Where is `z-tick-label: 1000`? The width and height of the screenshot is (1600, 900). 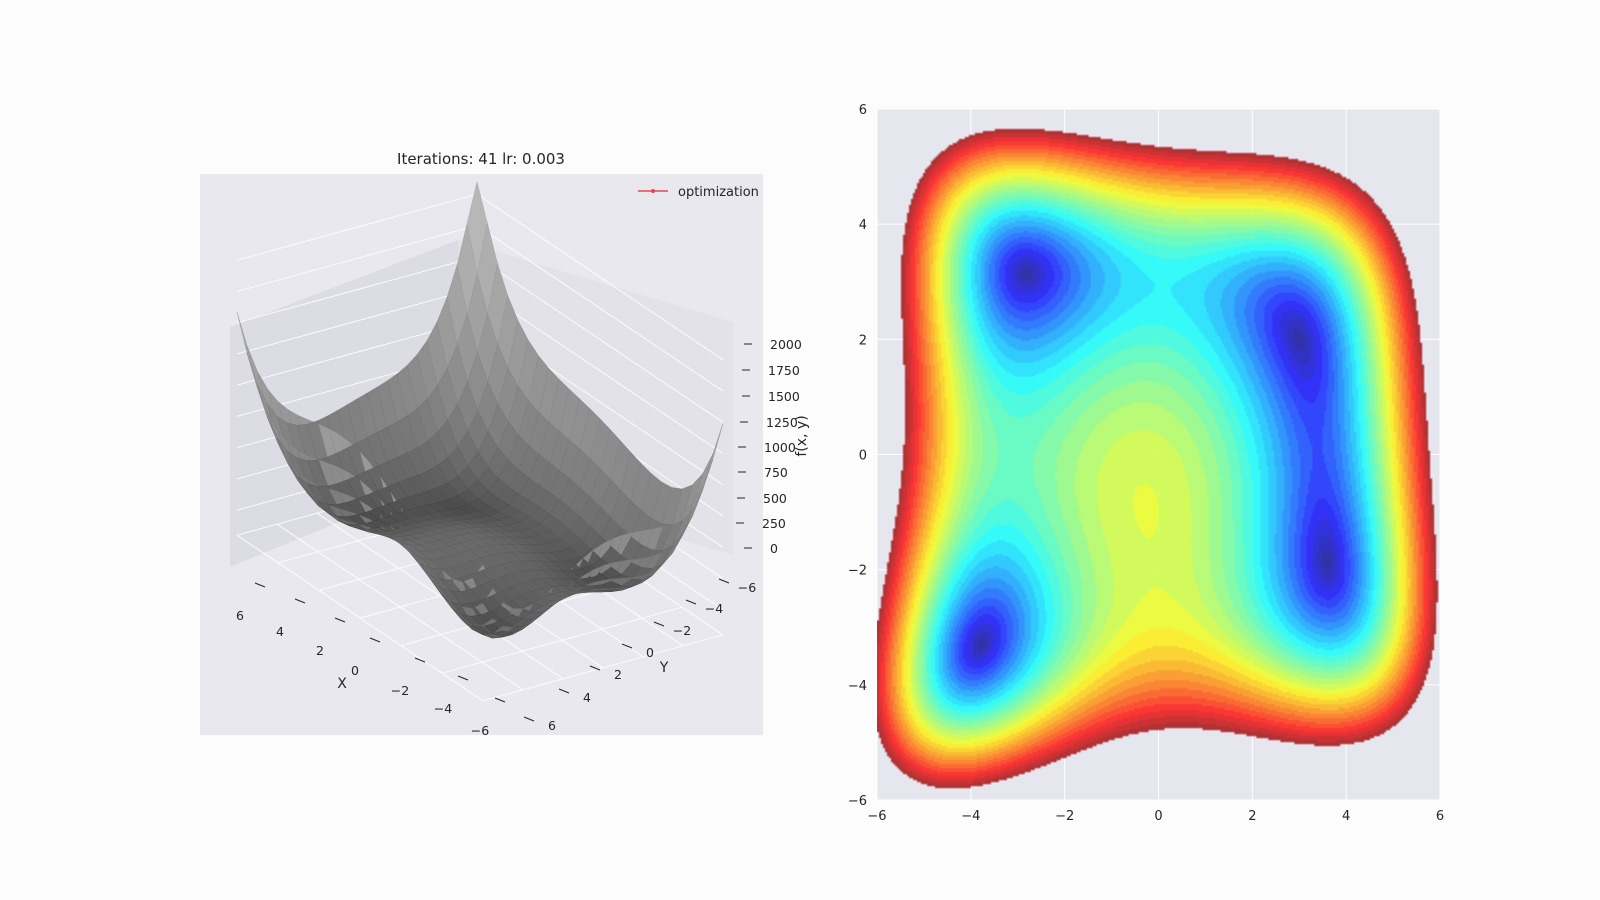 z-tick-label: 1000 is located at coordinates (780, 447).